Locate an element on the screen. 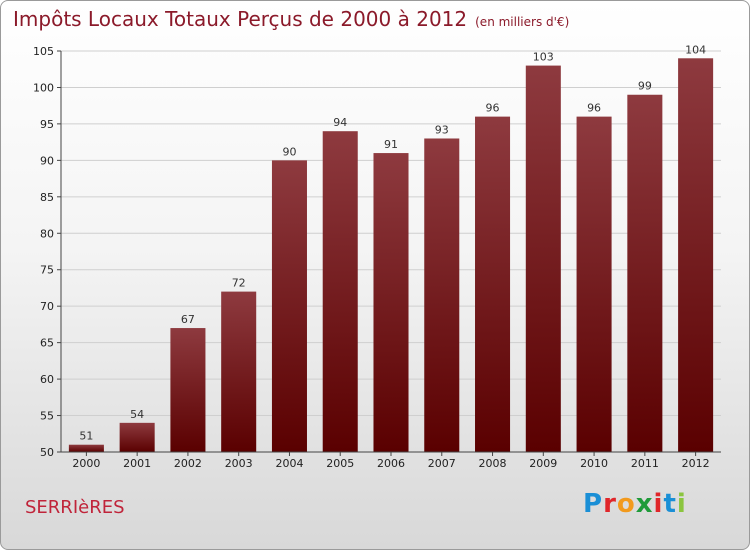 This screenshot has height=550, width=750. x-tick-label: 2004 is located at coordinates (289, 463).